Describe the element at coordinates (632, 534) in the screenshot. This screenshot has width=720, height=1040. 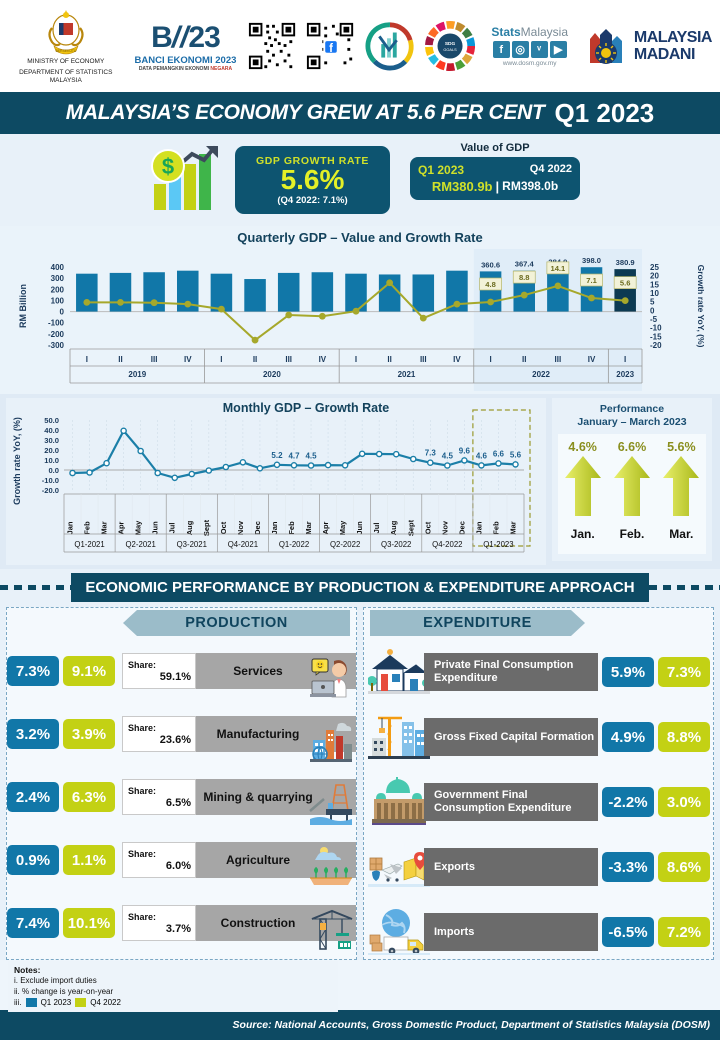
I see `perf-feb-label: Feb.` at that location.